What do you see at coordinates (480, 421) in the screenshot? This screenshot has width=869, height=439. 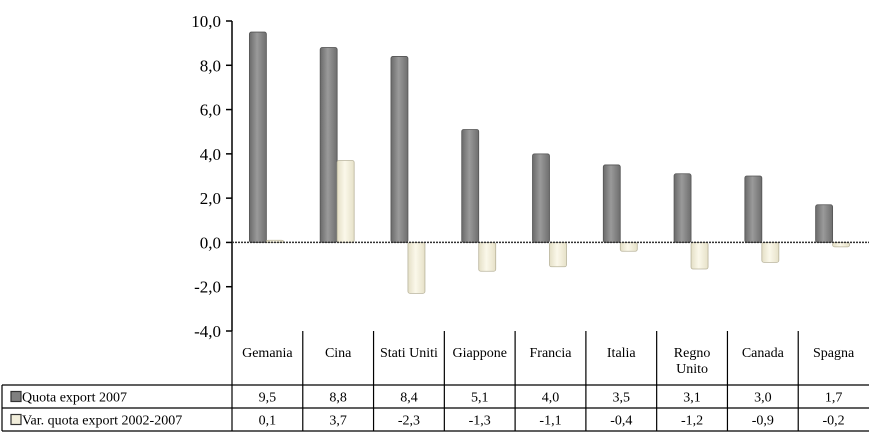 I see `data-table-value: -1,3` at bounding box center [480, 421].